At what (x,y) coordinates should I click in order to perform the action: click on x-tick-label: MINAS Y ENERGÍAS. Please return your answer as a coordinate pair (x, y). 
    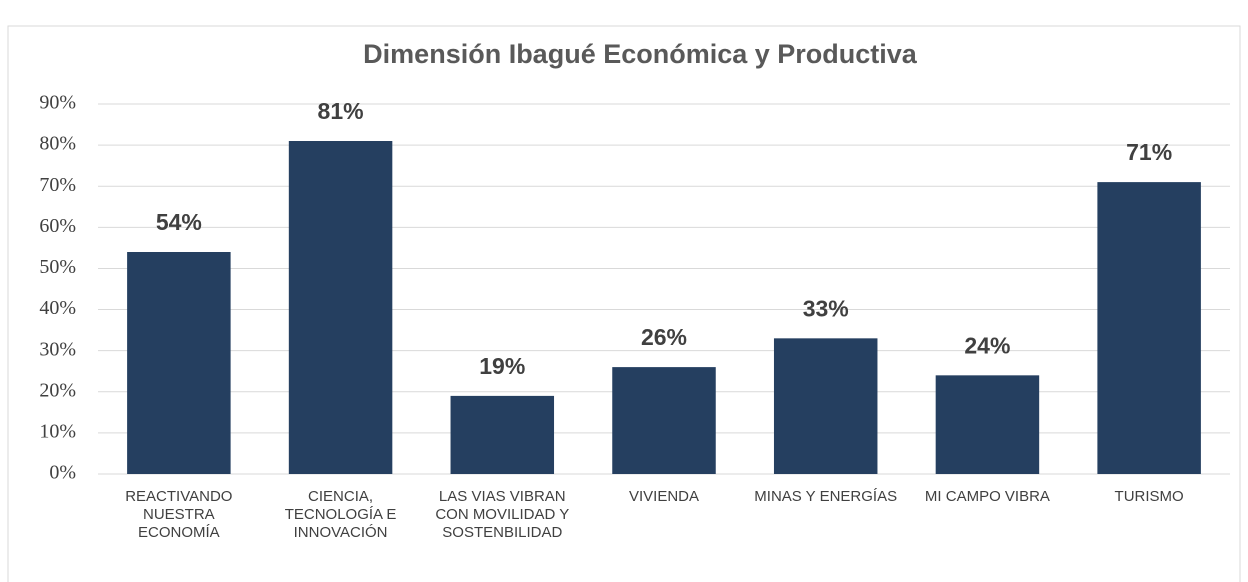
    Looking at the image, I should click on (826, 496).